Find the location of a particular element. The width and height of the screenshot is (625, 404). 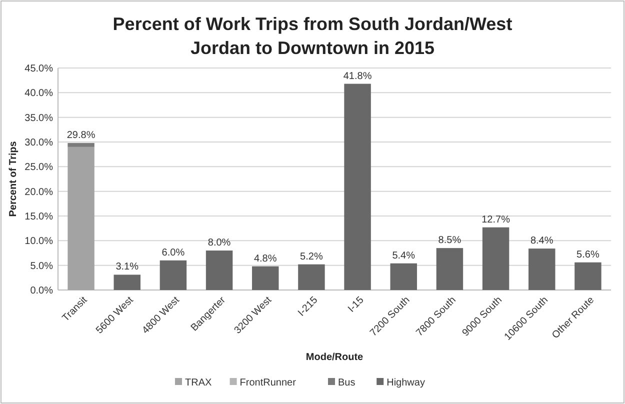

y-tick-label: 20.0% is located at coordinates (39, 192).